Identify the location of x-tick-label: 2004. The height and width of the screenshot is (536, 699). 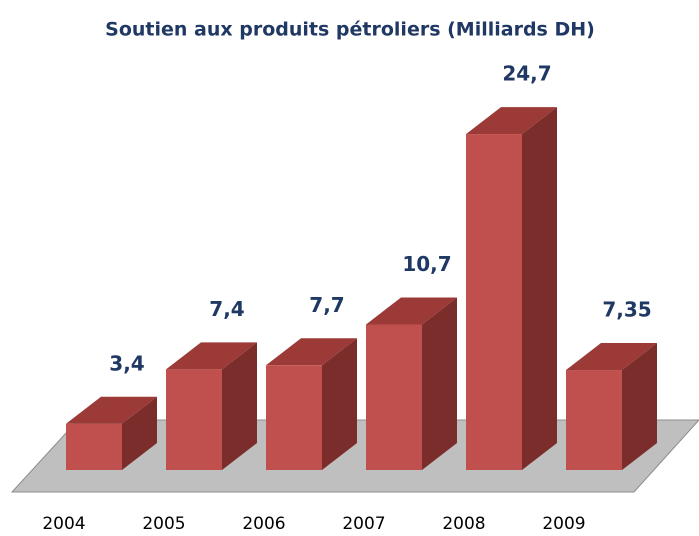
(63, 524).